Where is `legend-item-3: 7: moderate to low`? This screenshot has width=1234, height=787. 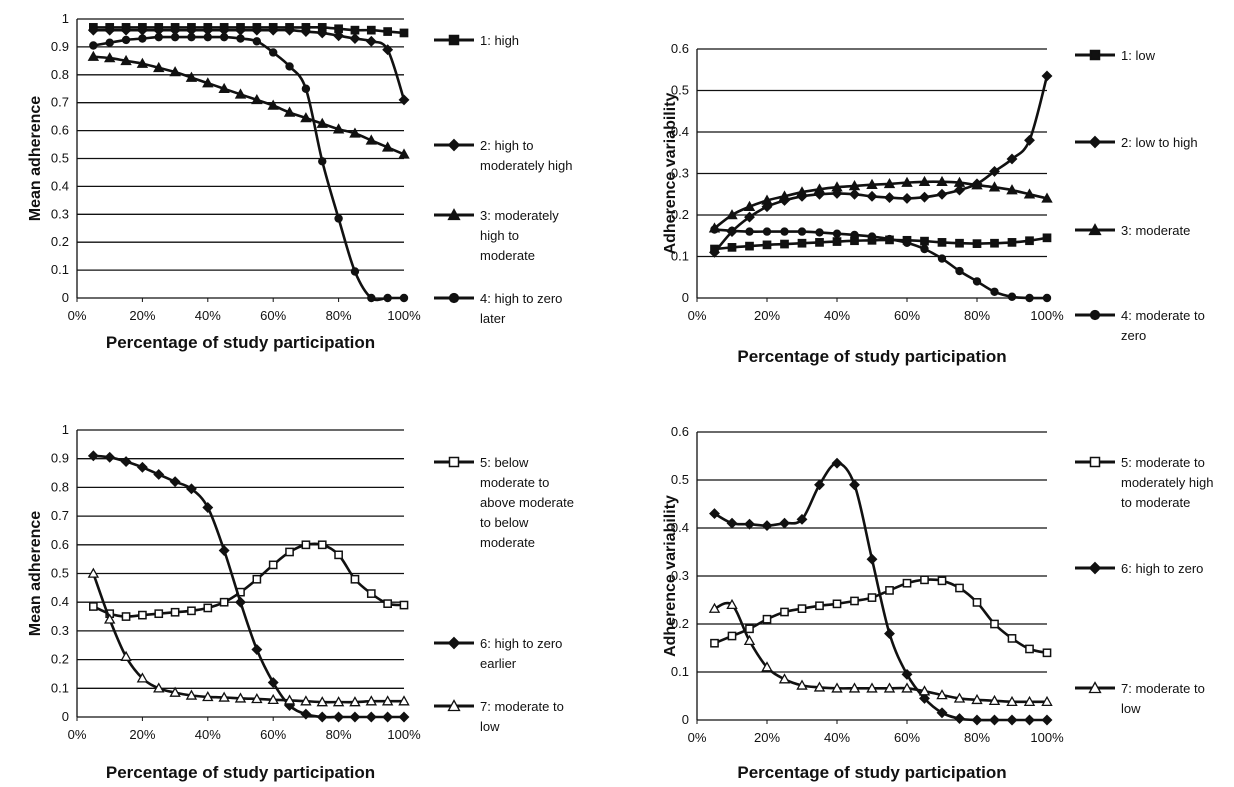 legend-item-3: 7: moderate to low is located at coordinates (1140, 698).